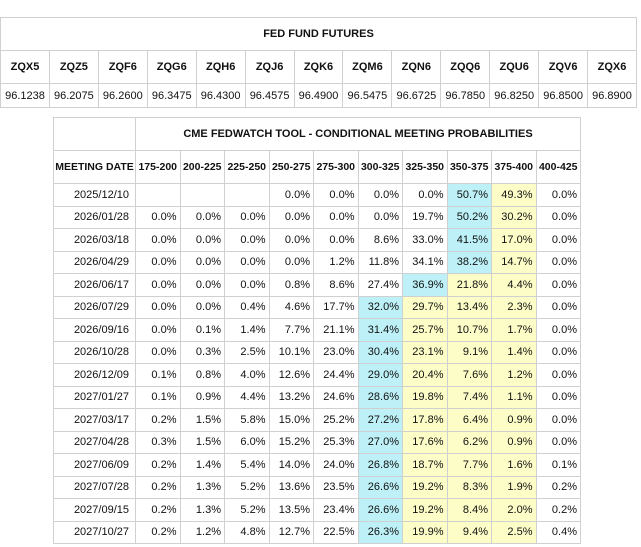 This screenshot has width=641, height=547. Describe the element at coordinates (25, 67) in the screenshot. I see `contract-code: ZQX5` at that location.